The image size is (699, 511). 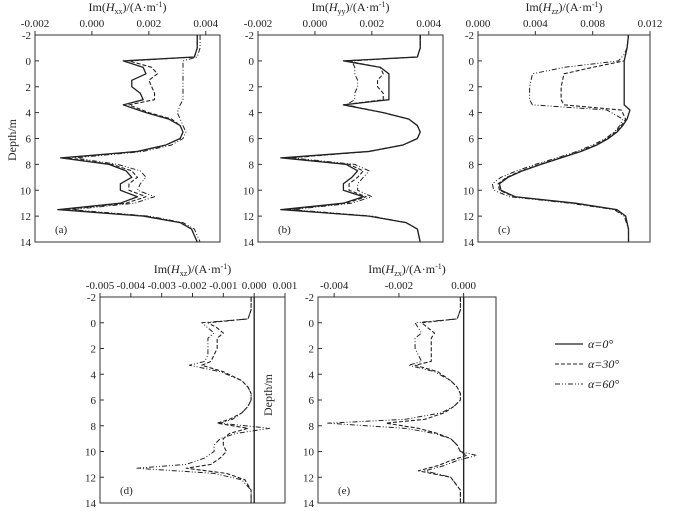 I want to click on panel-label-b: (b), so click(x=284, y=230).